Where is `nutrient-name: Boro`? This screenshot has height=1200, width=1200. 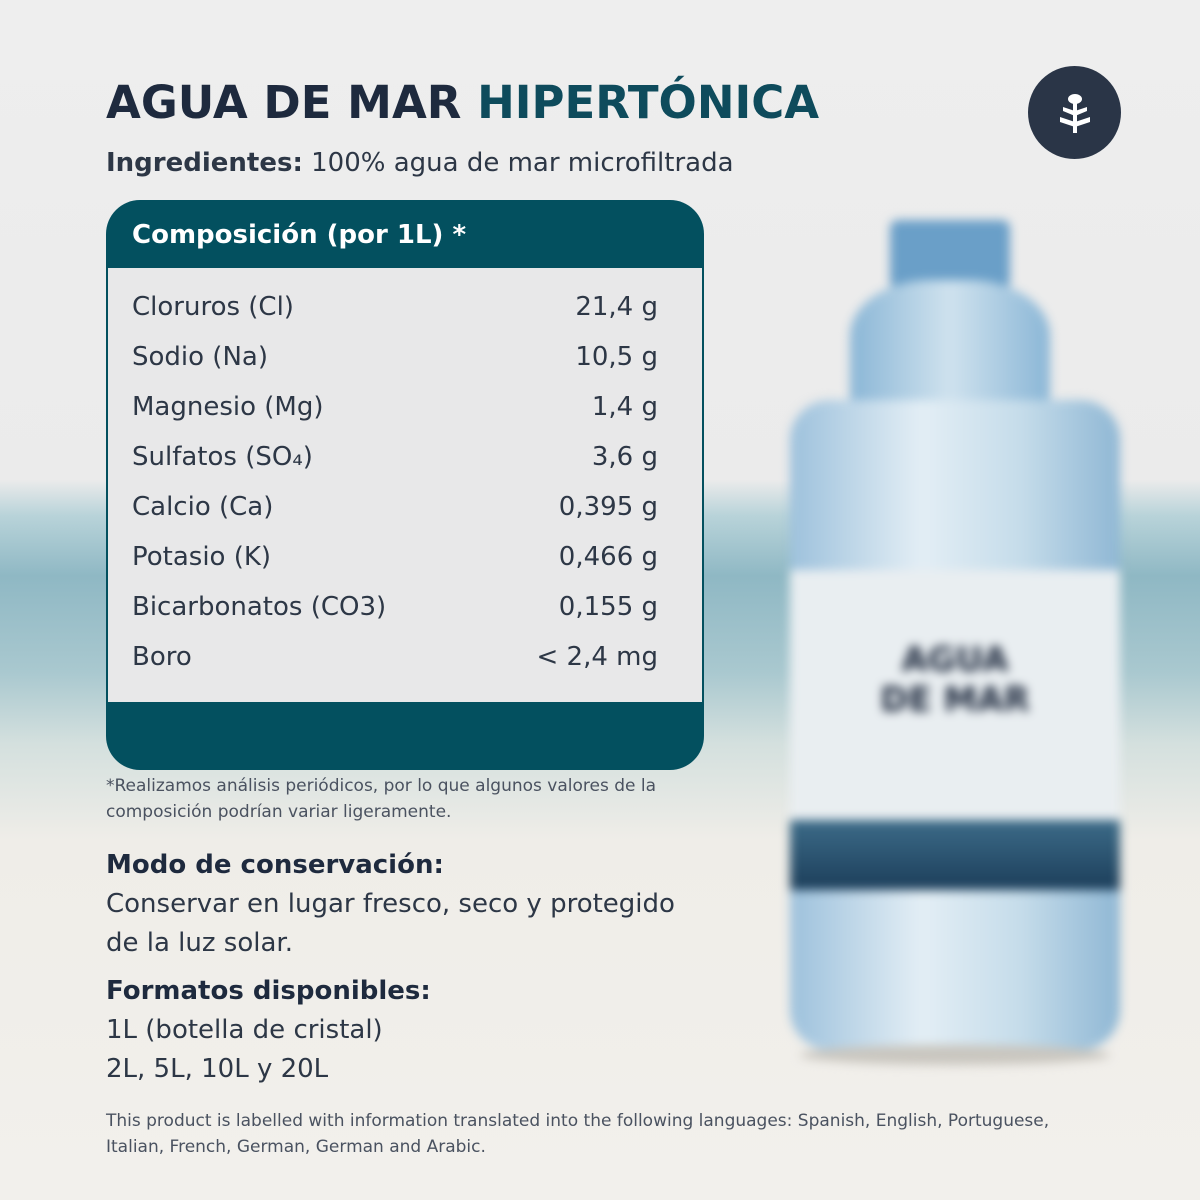
nutrient-name: Boro is located at coordinates (162, 657).